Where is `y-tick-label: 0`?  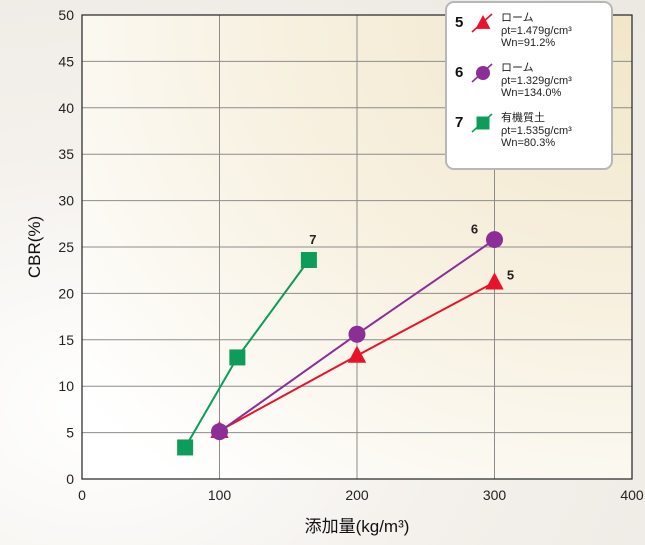 y-tick-label: 0 is located at coordinates (70, 479).